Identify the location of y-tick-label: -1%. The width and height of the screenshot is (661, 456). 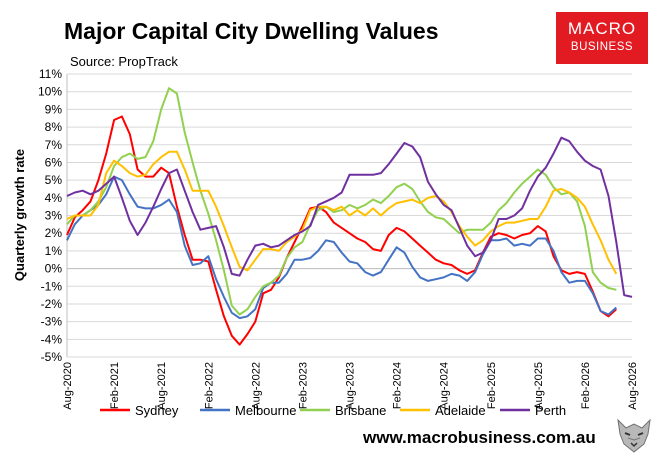
(52, 286).